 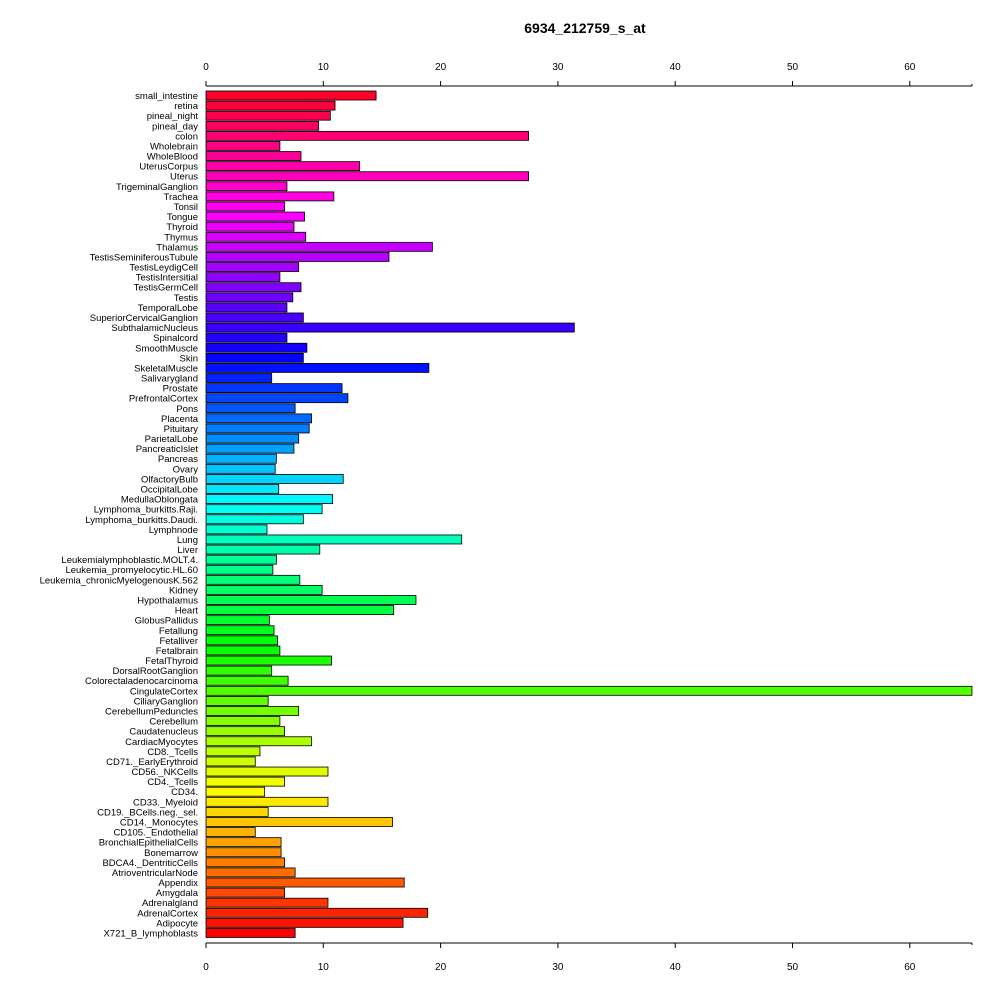 I want to click on category-label: small_intestine, so click(x=166, y=96).